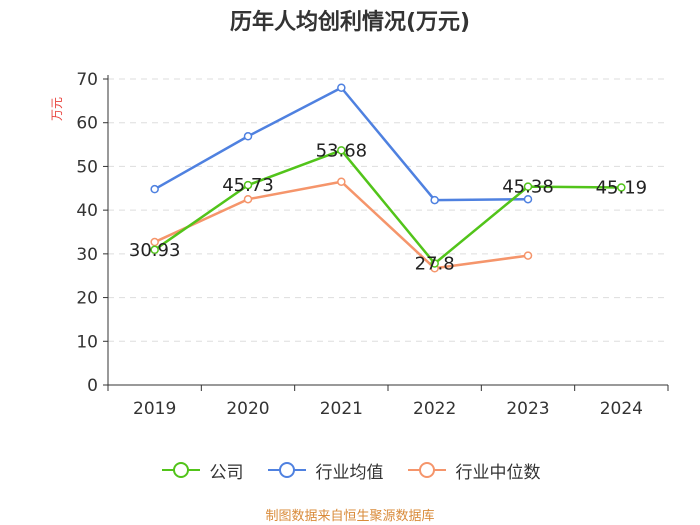  I want to click on legend-item-1: 行业均值, so click(325, 470).